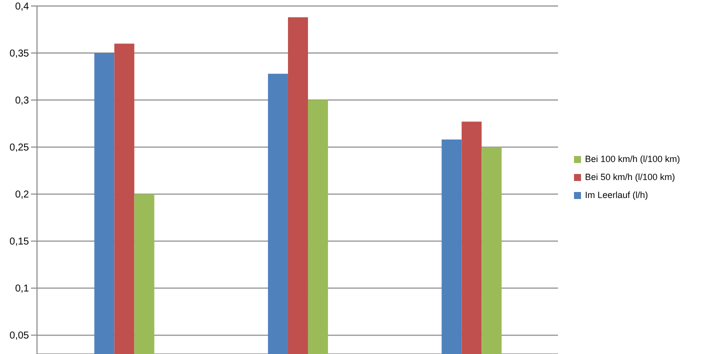 The height and width of the screenshot is (354, 707). I want to click on legend-label: Bei 50 km/h (l/100 km), so click(630, 177).